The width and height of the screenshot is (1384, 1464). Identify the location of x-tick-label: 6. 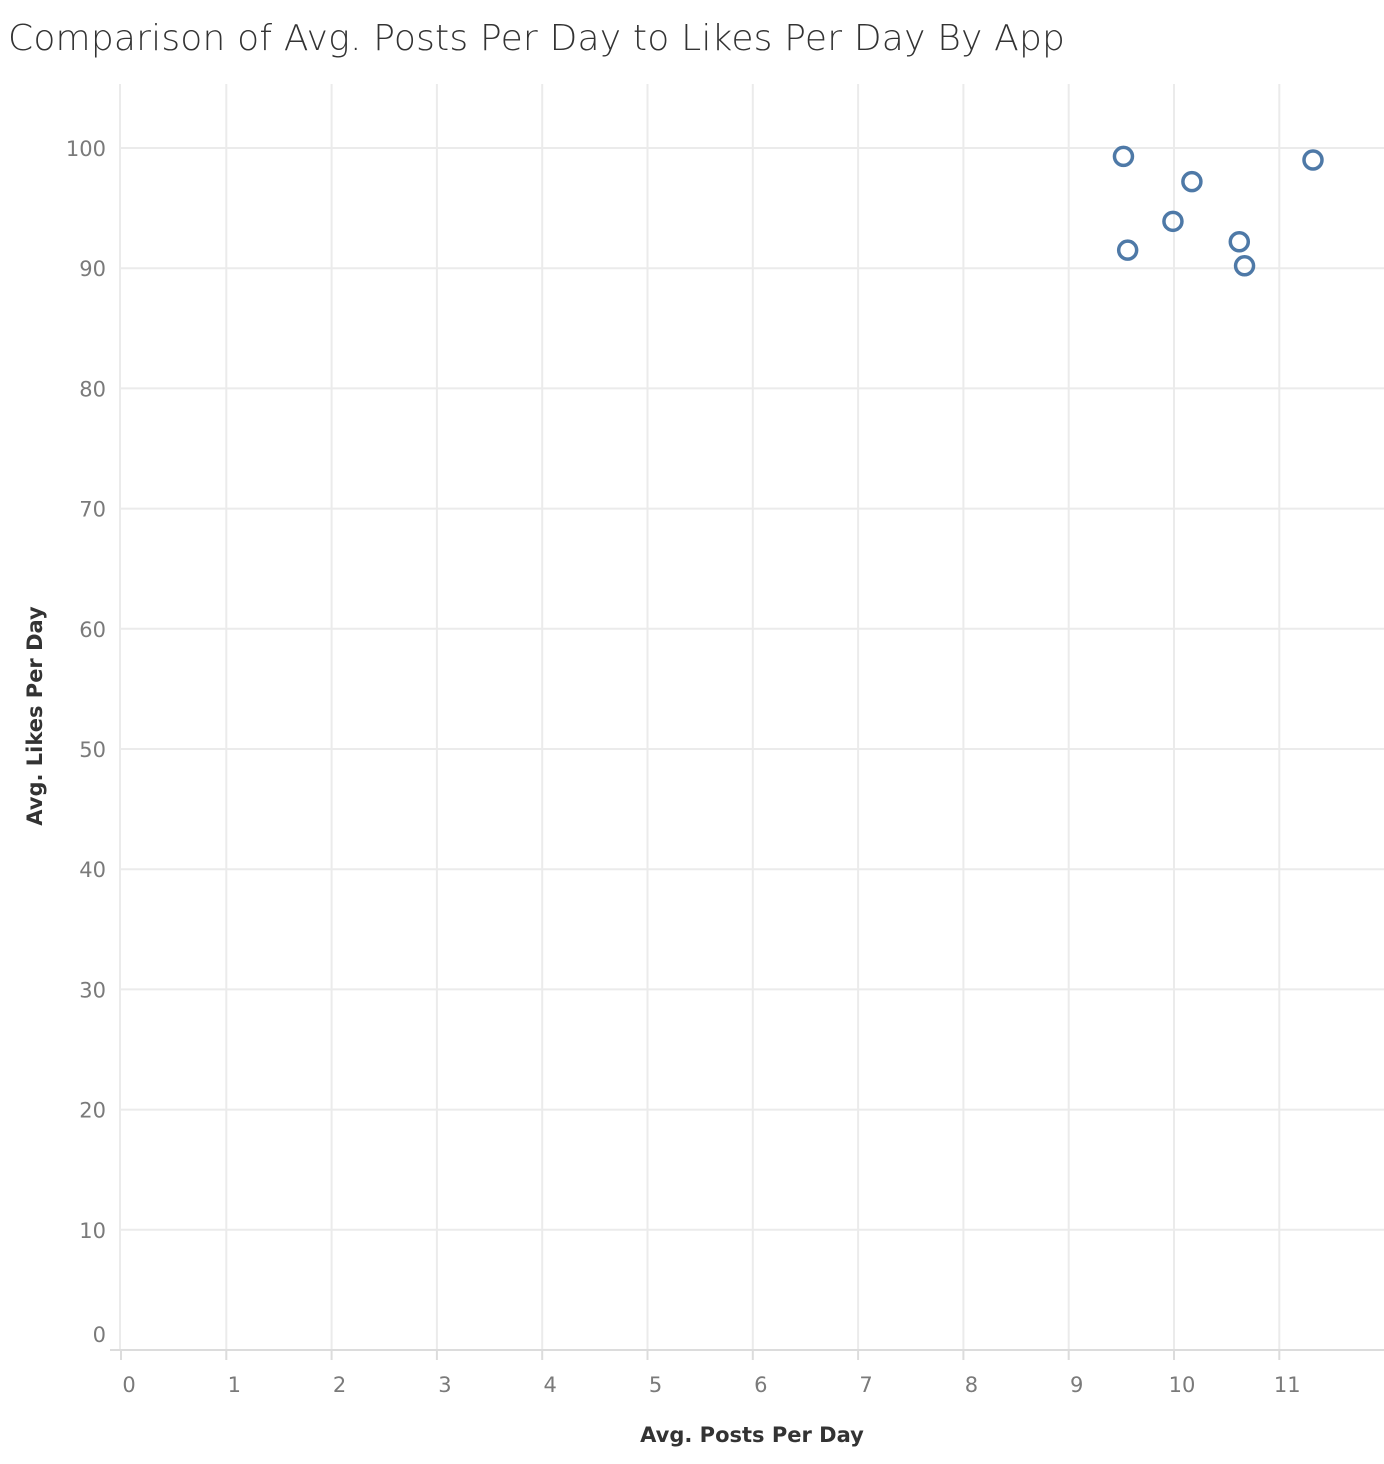
(760, 1385).